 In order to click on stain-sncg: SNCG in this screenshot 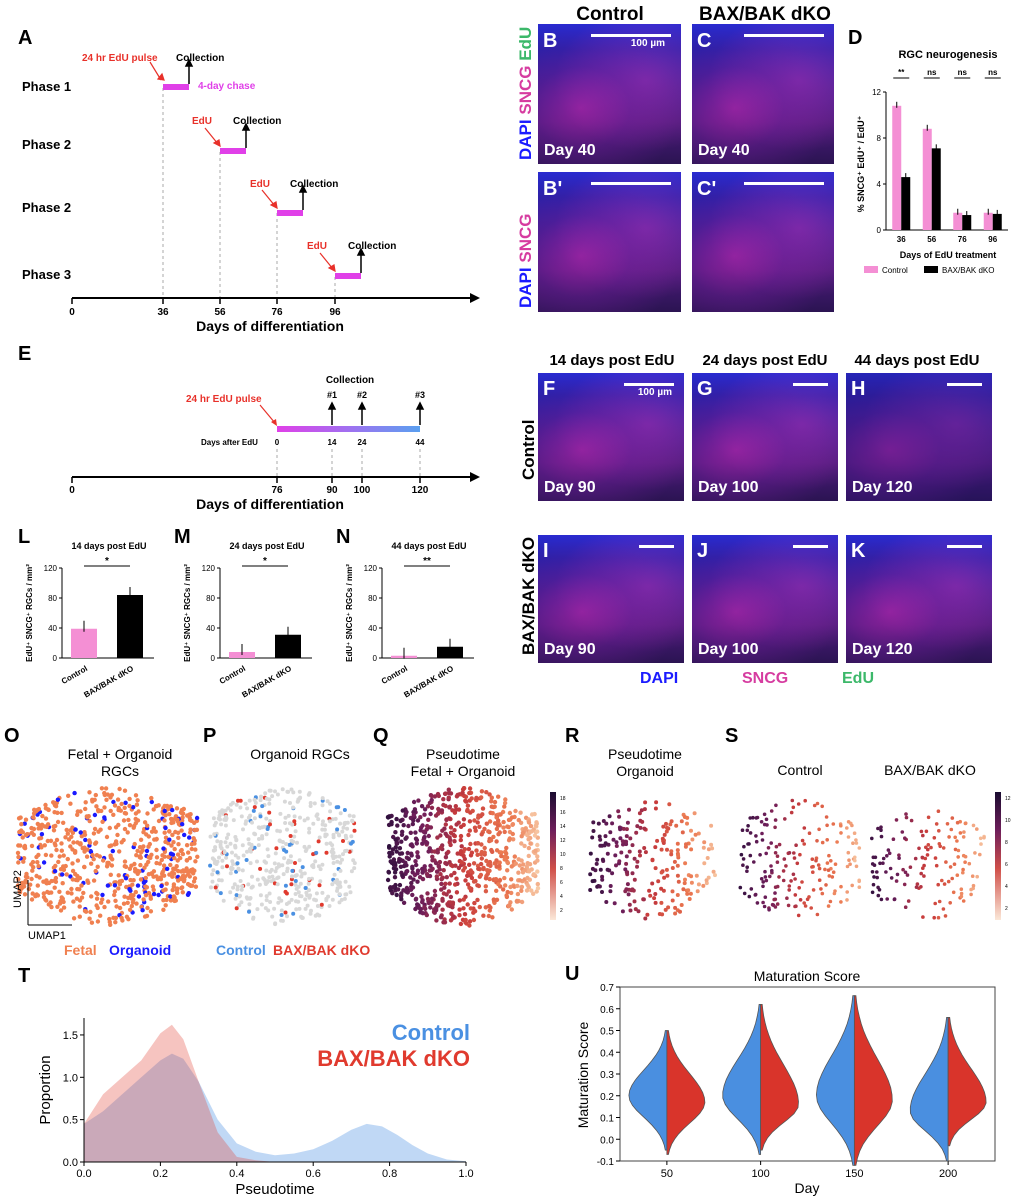, I will do `click(525, 238)`.